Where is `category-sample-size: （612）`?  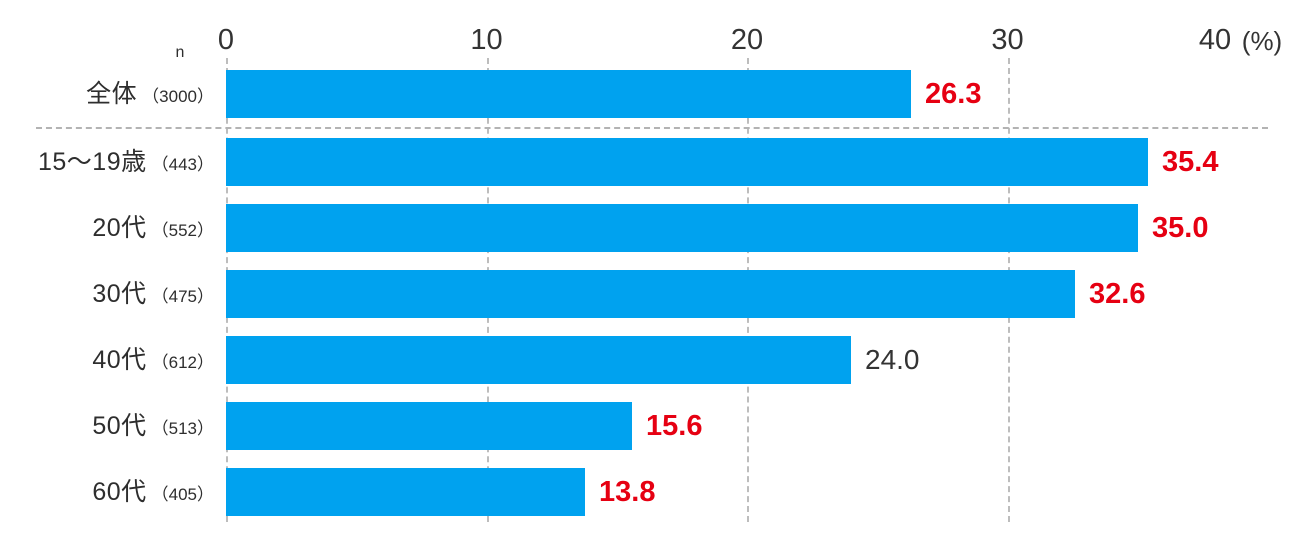 category-sample-size: （612） is located at coordinates (182, 362).